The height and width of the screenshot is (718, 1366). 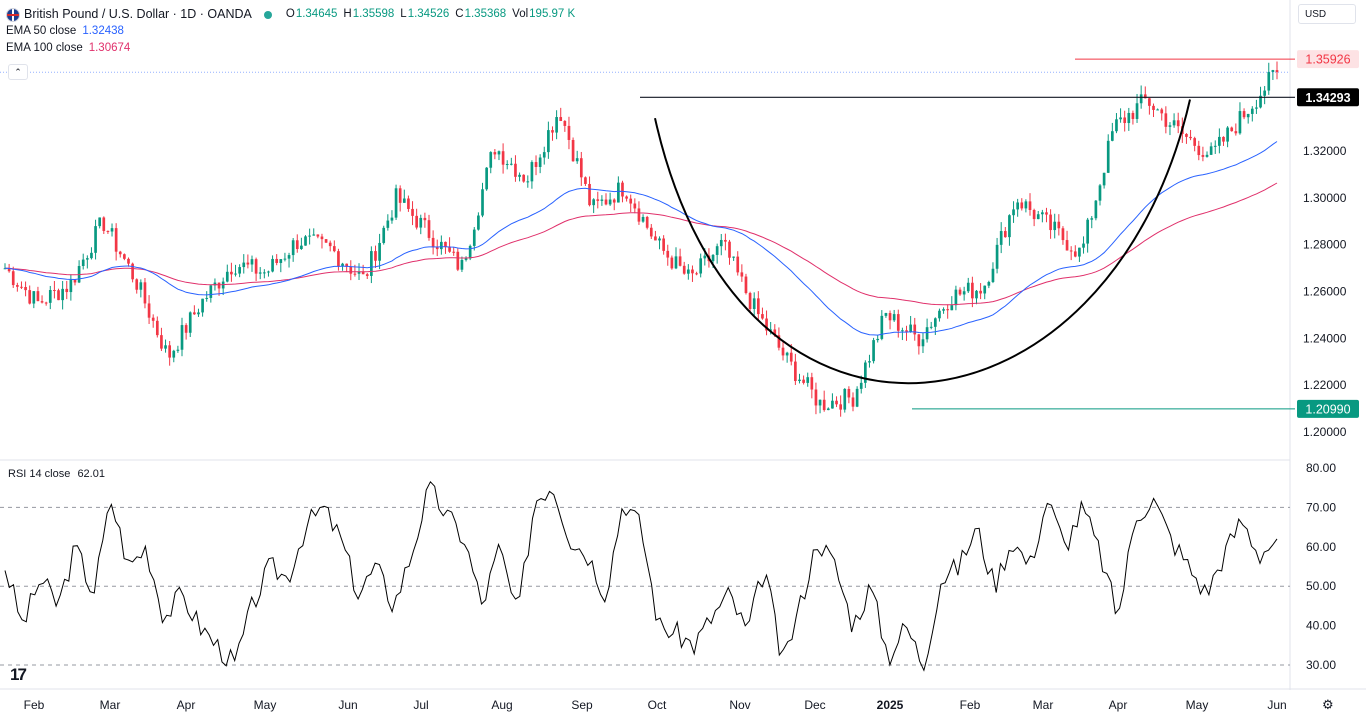 I want to click on symbol-title: British Pound / U.S. Dollar · 1D · OANDA, so click(x=138, y=14).